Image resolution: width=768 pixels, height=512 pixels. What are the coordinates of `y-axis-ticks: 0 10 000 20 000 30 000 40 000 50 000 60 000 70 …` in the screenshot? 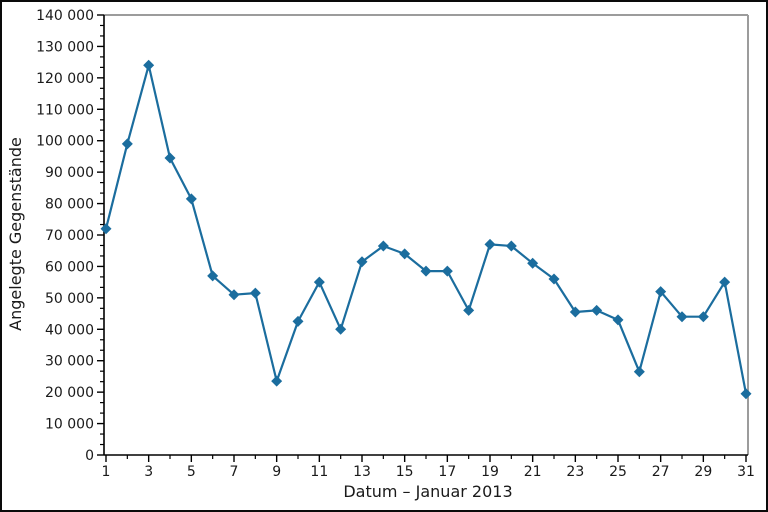 It's located at (70, 236).